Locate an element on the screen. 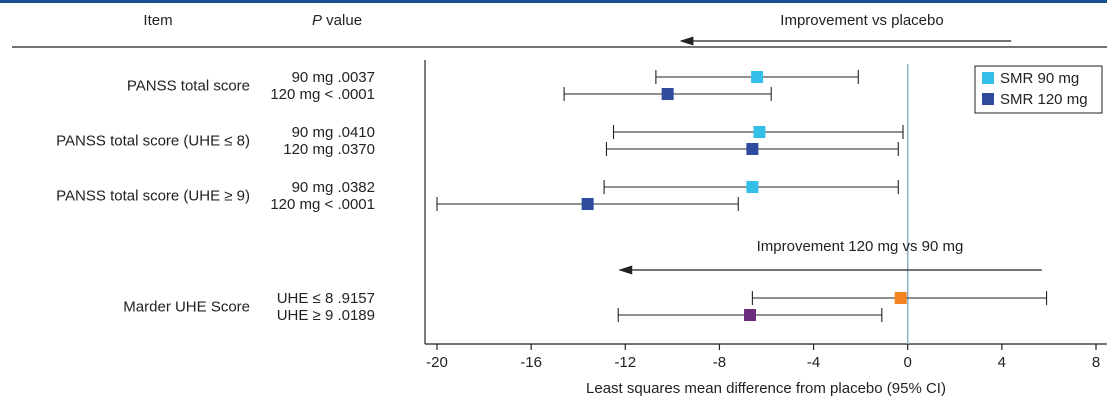 The width and height of the screenshot is (1107, 403). p-value-header: P value is located at coordinates (337, 20).